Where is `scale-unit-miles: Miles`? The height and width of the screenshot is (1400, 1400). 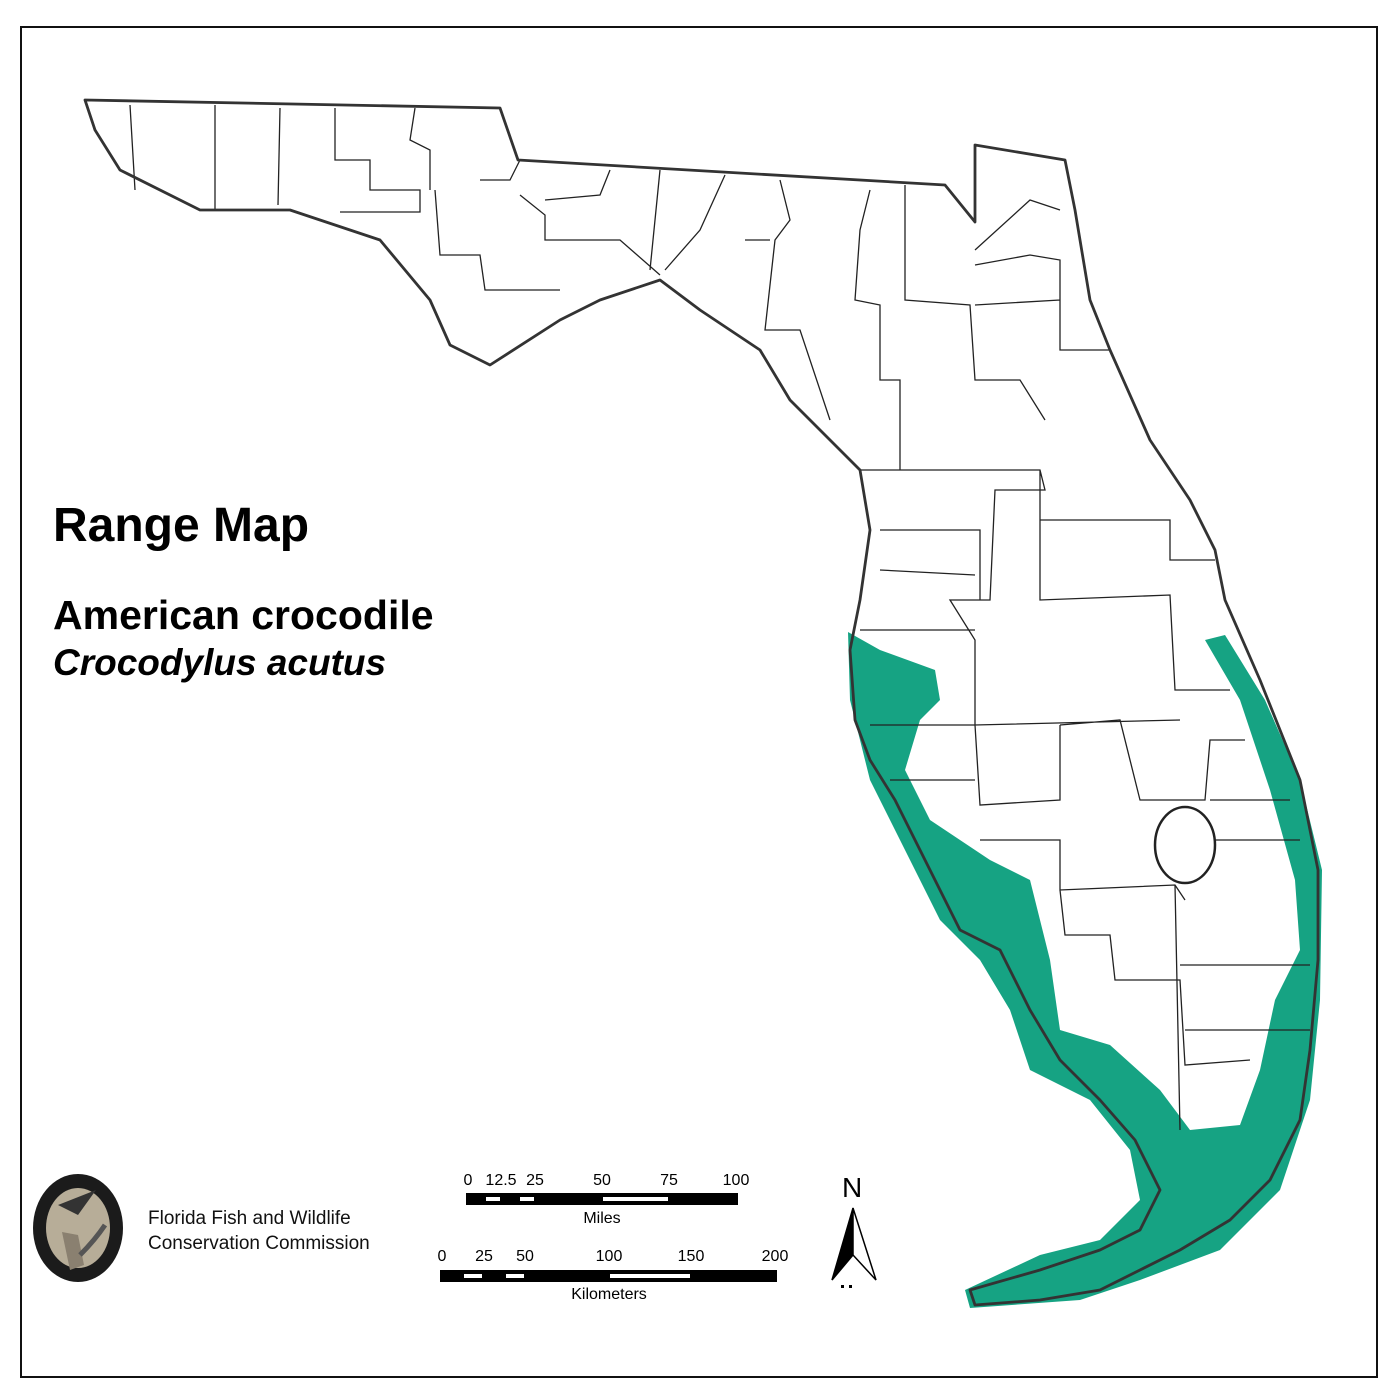 scale-unit-miles: Miles is located at coordinates (602, 1218).